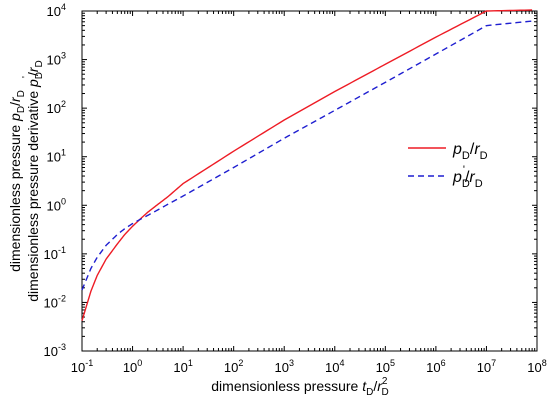  I want to click on x-axis-label: dimensionless pressure tD/r2 D, so click(299, 387).